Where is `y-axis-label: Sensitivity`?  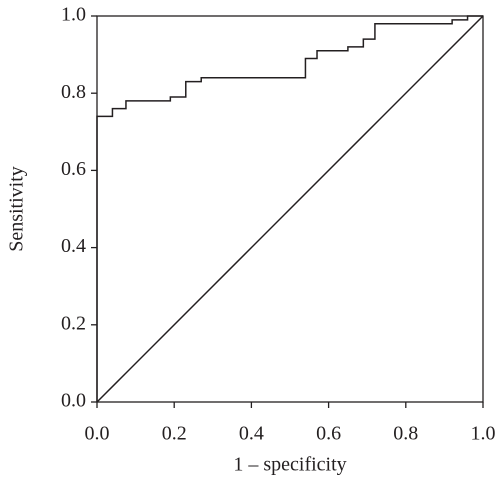
y-axis-label: Sensitivity is located at coordinates (17, 209).